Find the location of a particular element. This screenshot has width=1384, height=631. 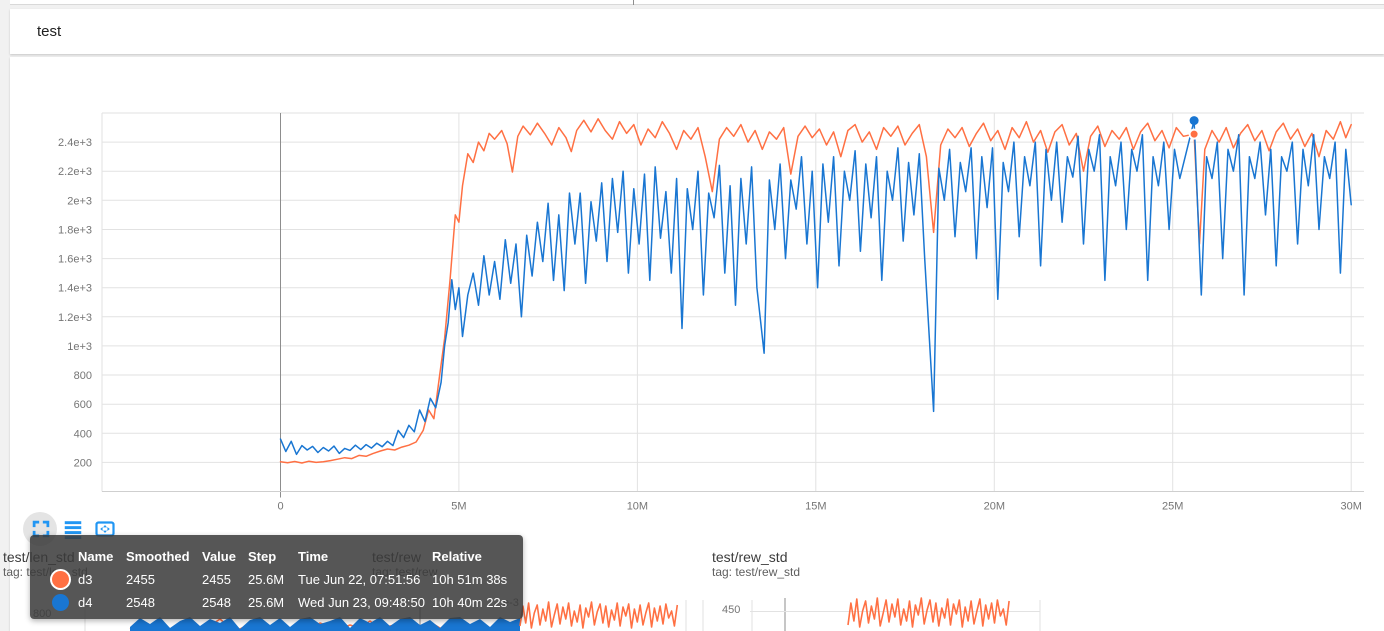

svg-text: 1e+3 is located at coordinates (79, 347).